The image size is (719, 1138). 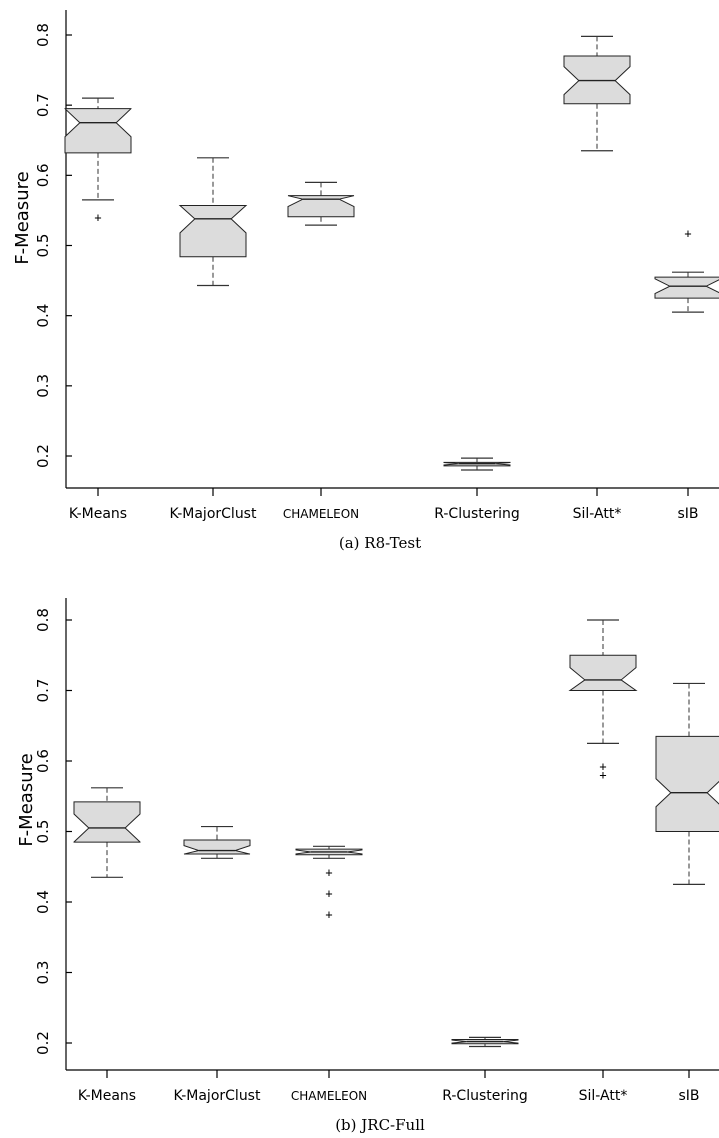 I want to click on panel-caption: (a) R8-Test, so click(x=380, y=543).